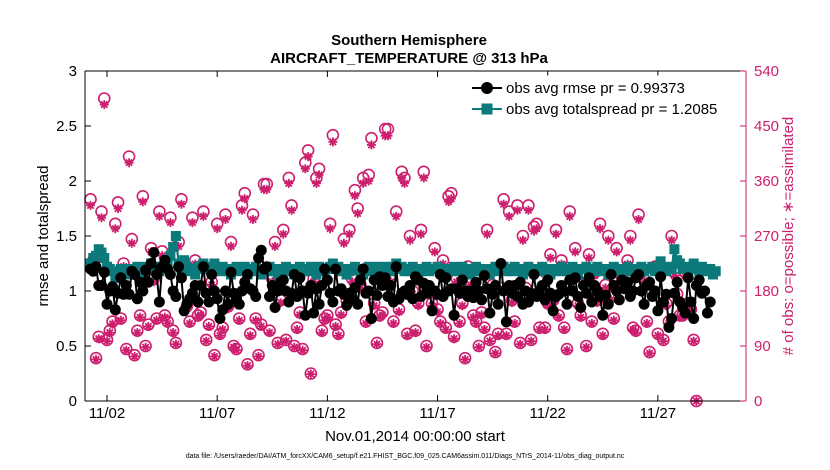 The image size is (830, 470). What do you see at coordinates (73, 71) in the screenshot?
I see `left-tick-label: 3` at bounding box center [73, 71].